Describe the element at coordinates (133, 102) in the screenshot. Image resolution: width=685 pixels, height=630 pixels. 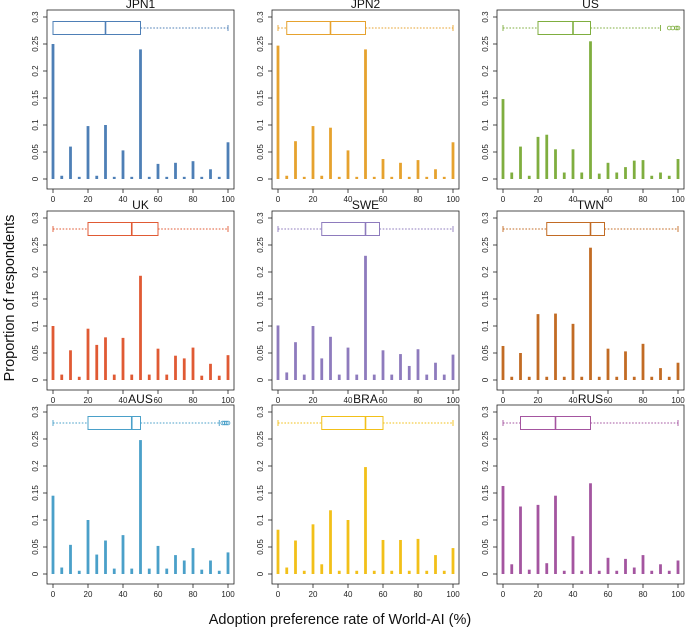
I see `panel-jpn1: JPN1 0 0.05 0.1 0.15 0.2 0.25 0.3 0 20 40 60 80 100` at that location.